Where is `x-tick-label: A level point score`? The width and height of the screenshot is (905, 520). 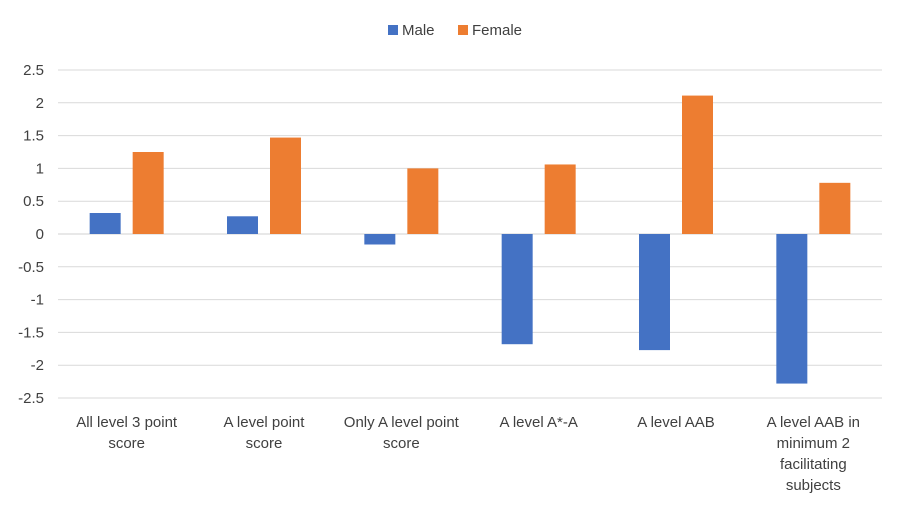 x-tick-label: A level point score is located at coordinates (265, 433).